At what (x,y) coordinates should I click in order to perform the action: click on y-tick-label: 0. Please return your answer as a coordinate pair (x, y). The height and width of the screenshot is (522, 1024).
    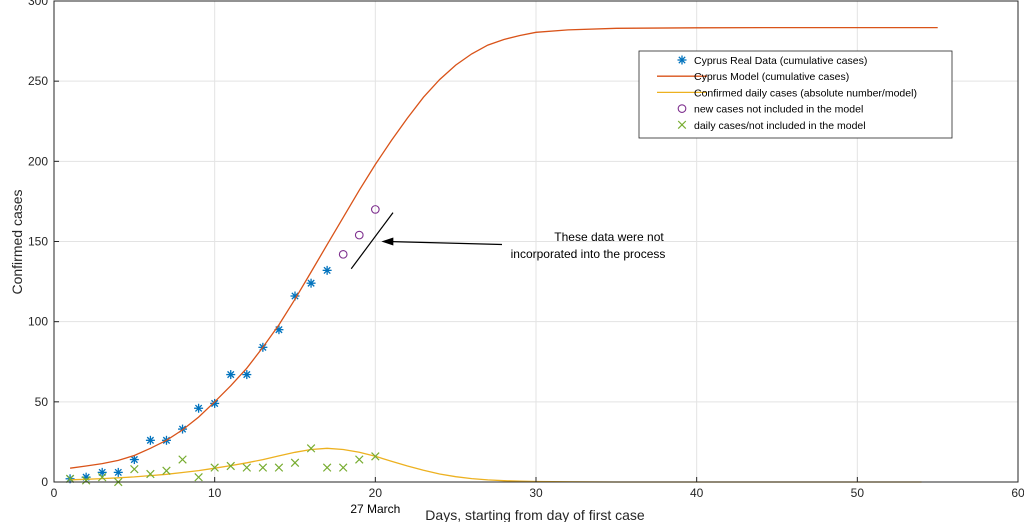
    Looking at the image, I should click on (44, 482).